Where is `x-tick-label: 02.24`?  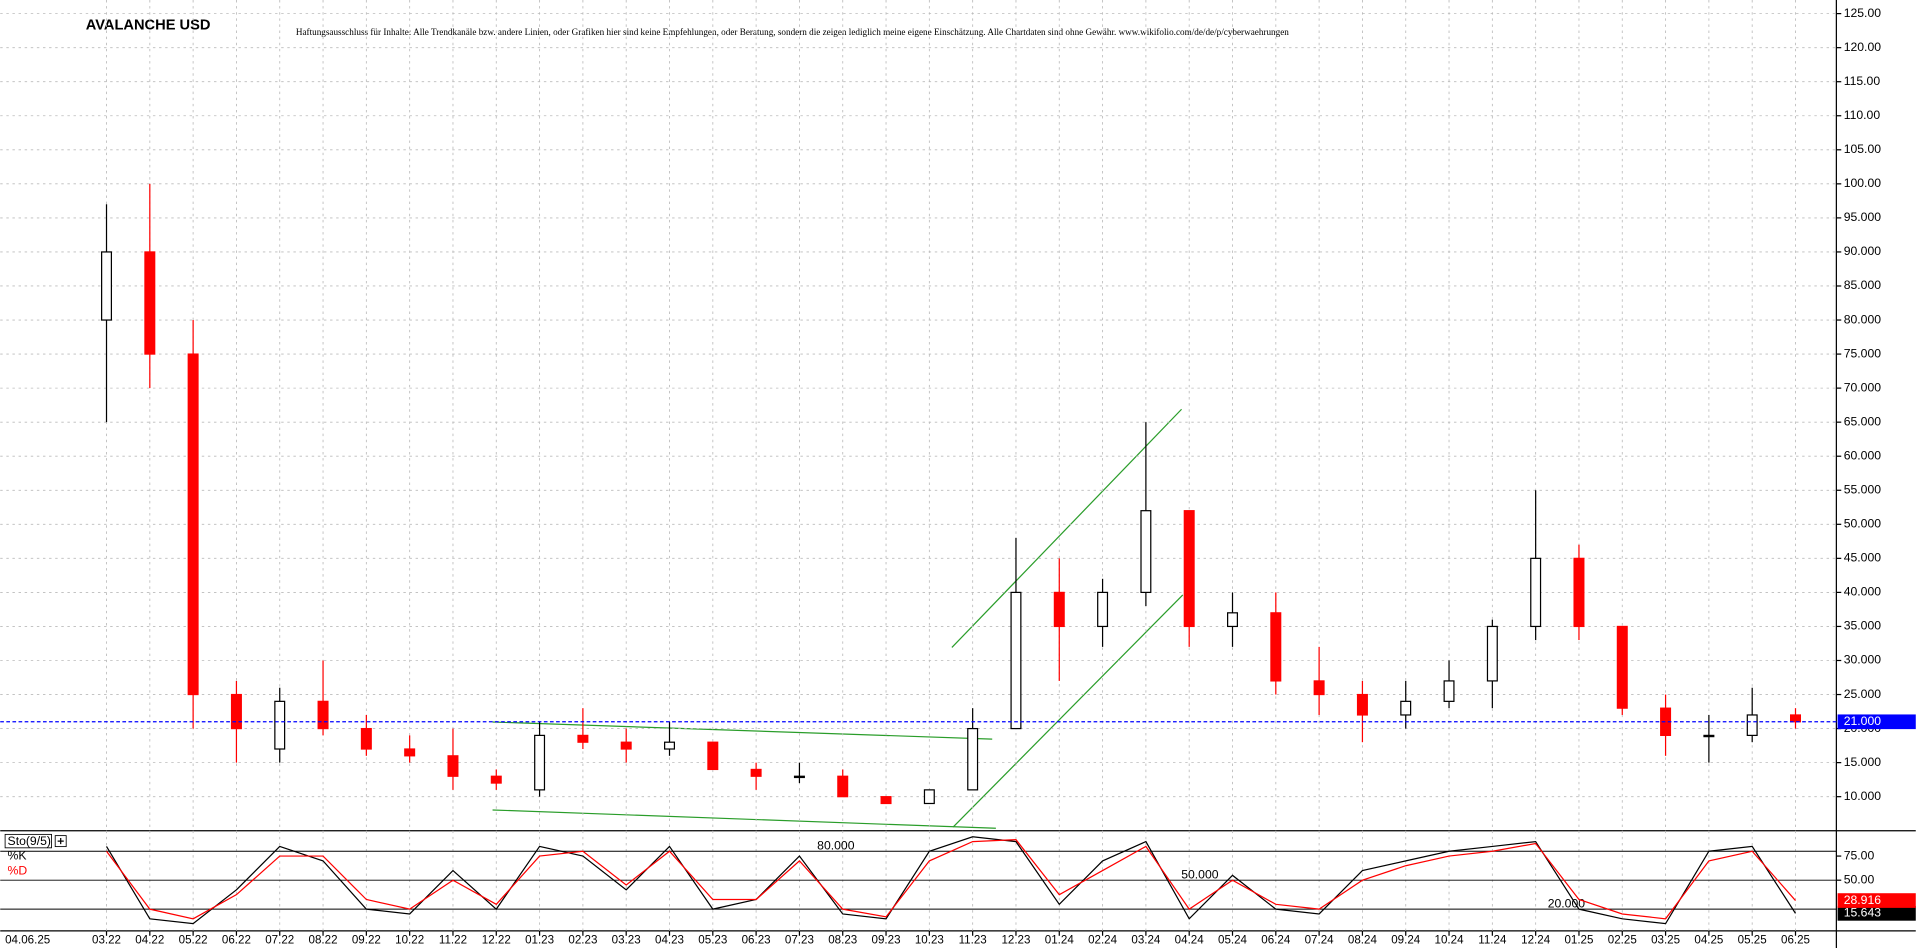 x-tick-label: 02.24 is located at coordinates (1103, 940).